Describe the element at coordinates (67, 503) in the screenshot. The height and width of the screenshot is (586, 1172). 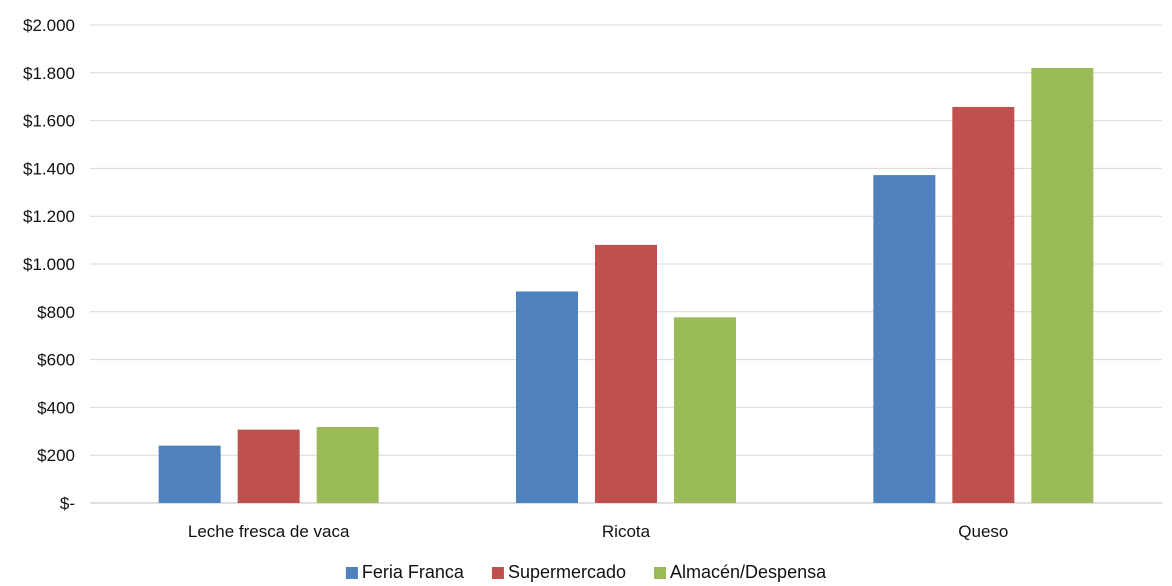
I see `y-tick-label: $-` at that location.